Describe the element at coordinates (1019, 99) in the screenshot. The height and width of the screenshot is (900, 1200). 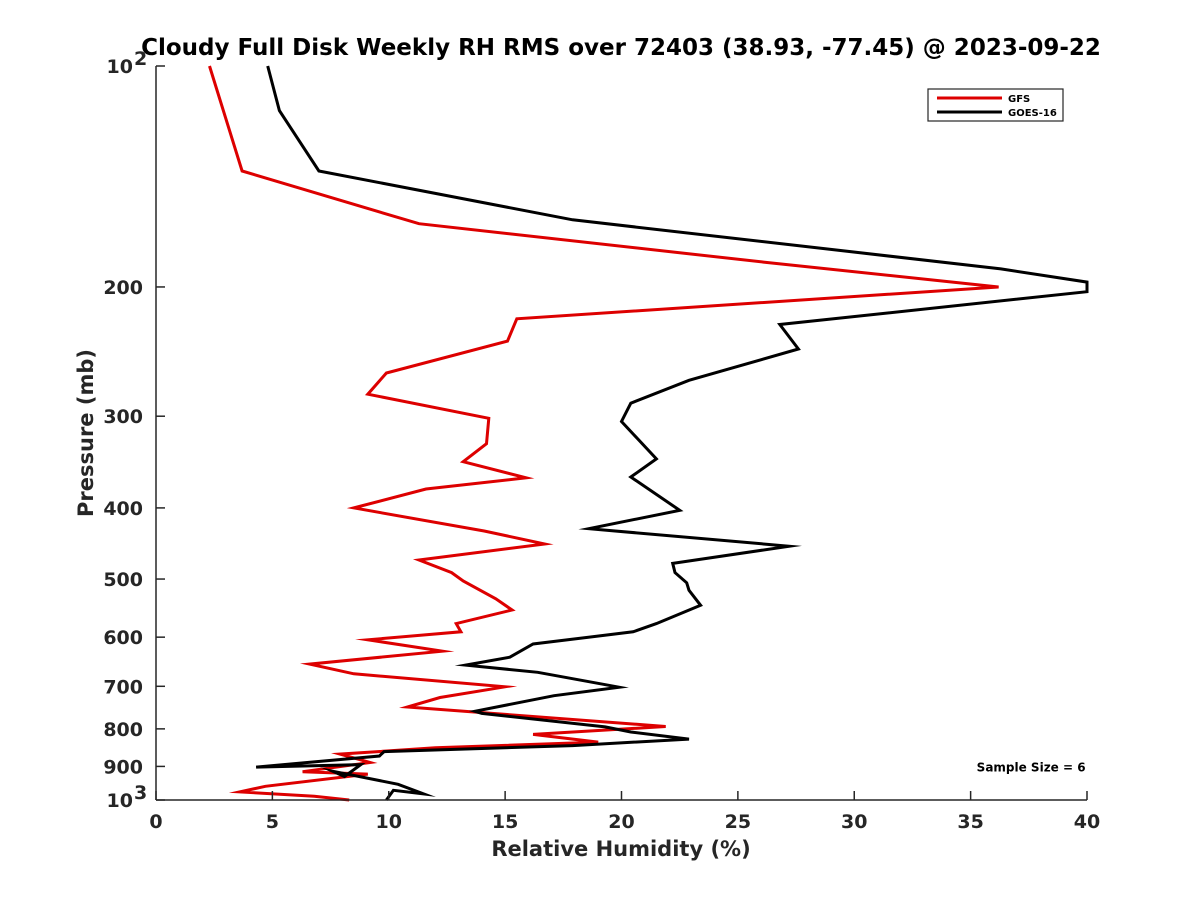
I see `legend-label: GFS` at that location.